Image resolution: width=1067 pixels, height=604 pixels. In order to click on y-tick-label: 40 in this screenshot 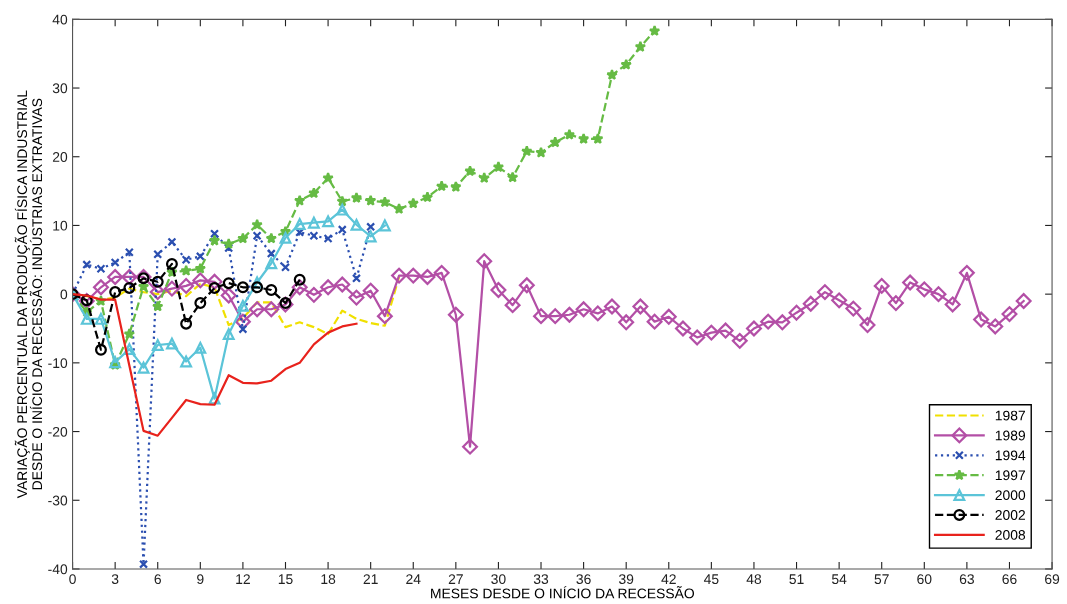, I will do `click(60, 19)`.